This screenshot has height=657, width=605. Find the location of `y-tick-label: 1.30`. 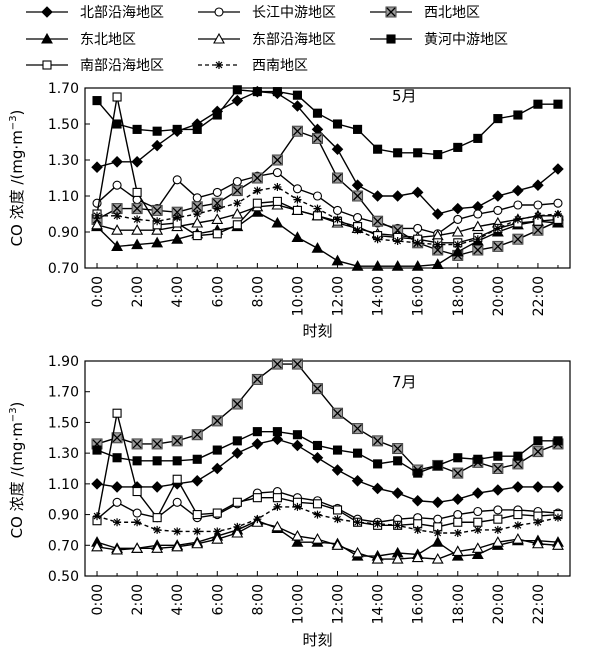

y-tick-label: 1.30 is located at coordinates (63, 161).